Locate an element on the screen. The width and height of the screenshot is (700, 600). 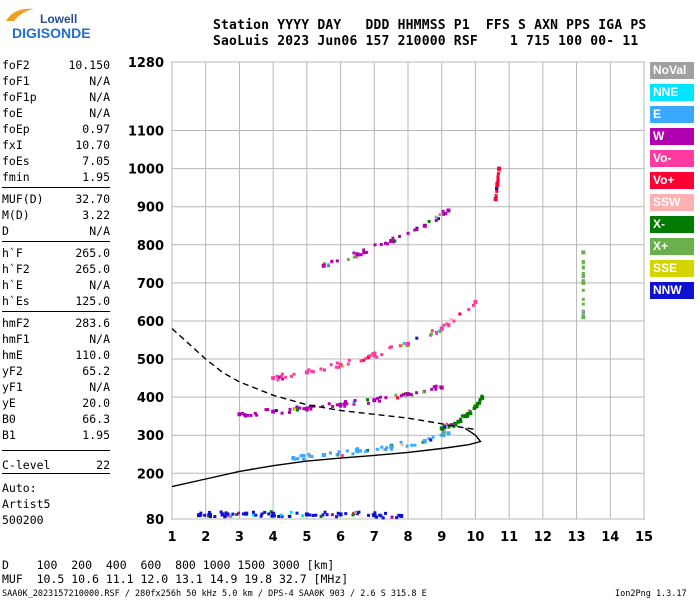
param-value: 10.150 is located at coordinates (89, 65).